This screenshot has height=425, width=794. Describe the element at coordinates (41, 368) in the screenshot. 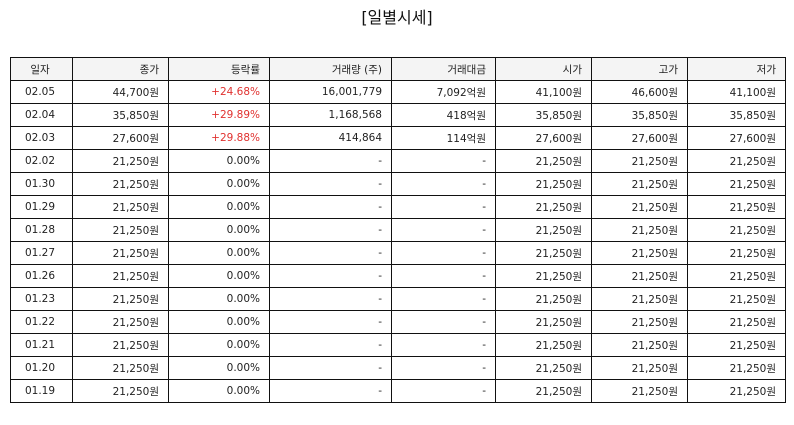

I see `cell-date: 01.20` at that location.